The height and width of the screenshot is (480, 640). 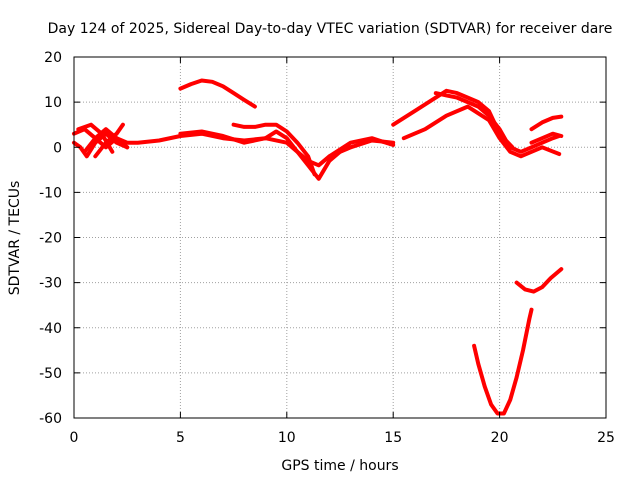 I want to click on x-tick-label: 0, so click(x=74, y=438).